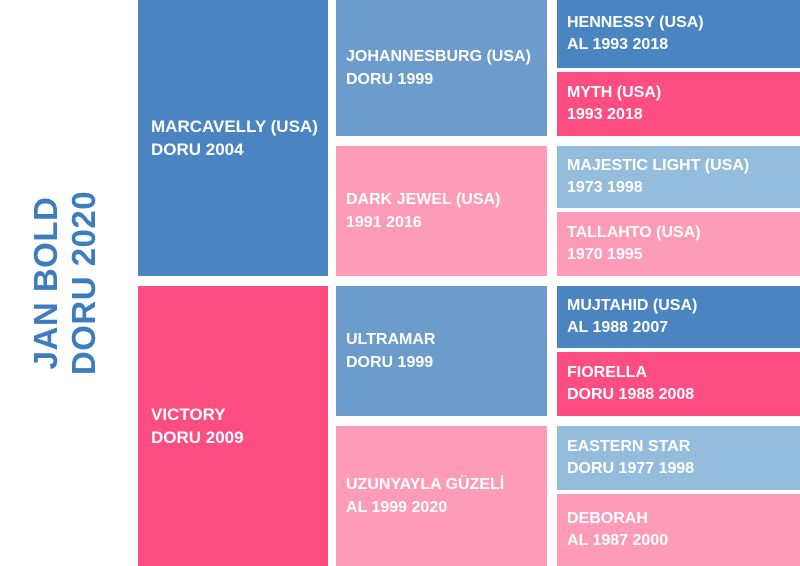 The image size is (800, 566). Describe the element at coordinates (618, 540) in the screenshot. I see `ggp-details: AL 1987 2000` at that location.